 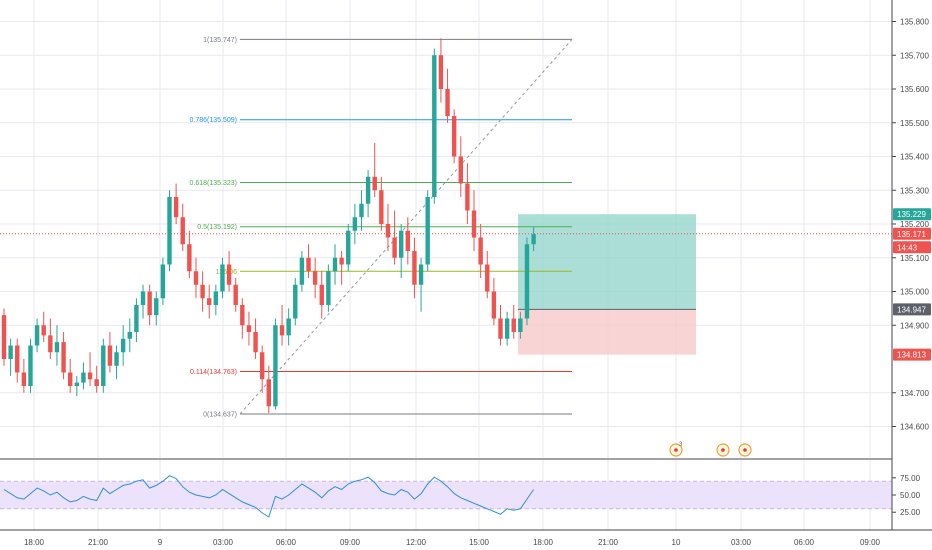 I want to click on price-badge-label: 14:43, so click(x=907, y=247).